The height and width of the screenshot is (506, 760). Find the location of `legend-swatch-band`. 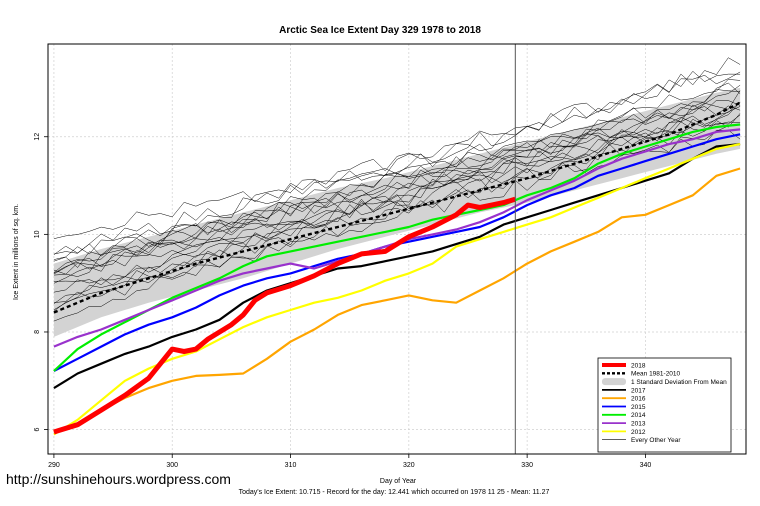

legend-swatch-band is located at coordinates (614, 382).